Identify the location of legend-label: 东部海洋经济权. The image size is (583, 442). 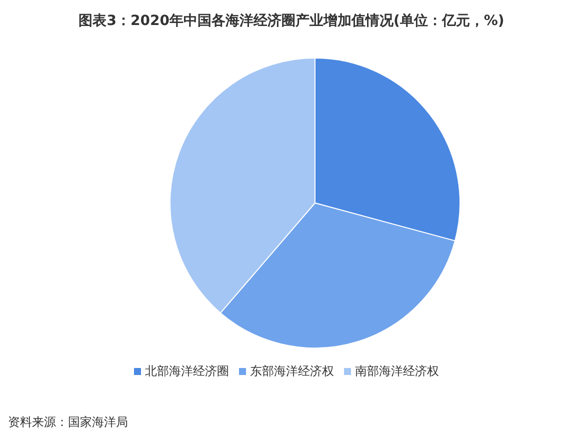
(292, 371).